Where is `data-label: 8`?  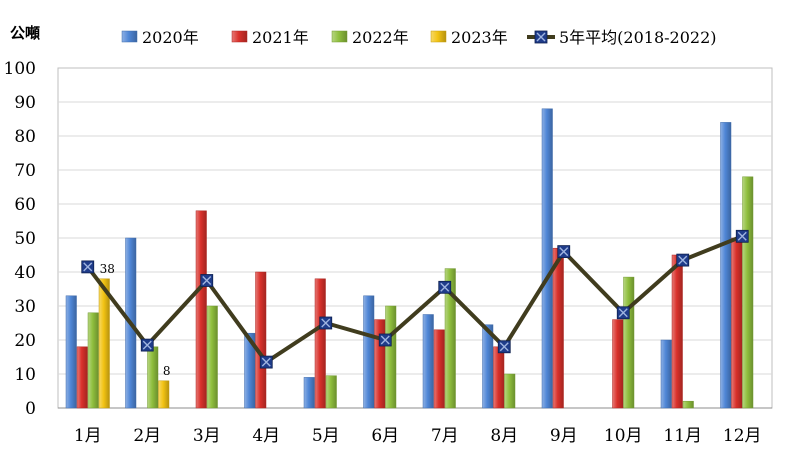 data-label: 8 is located at coordinates (167, 371).